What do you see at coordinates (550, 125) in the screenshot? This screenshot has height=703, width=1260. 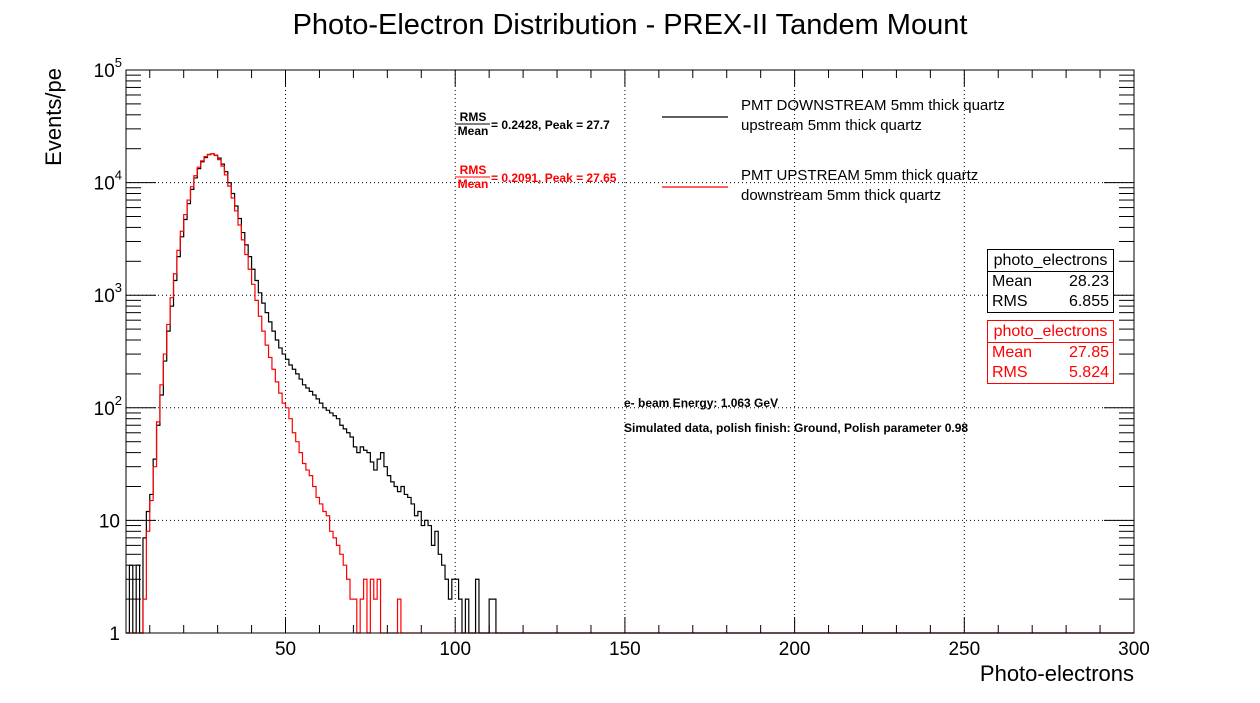 I see `annotation-ratio-text: = 0.2428, Peak = 27.7` at bounding box center [550, 125].